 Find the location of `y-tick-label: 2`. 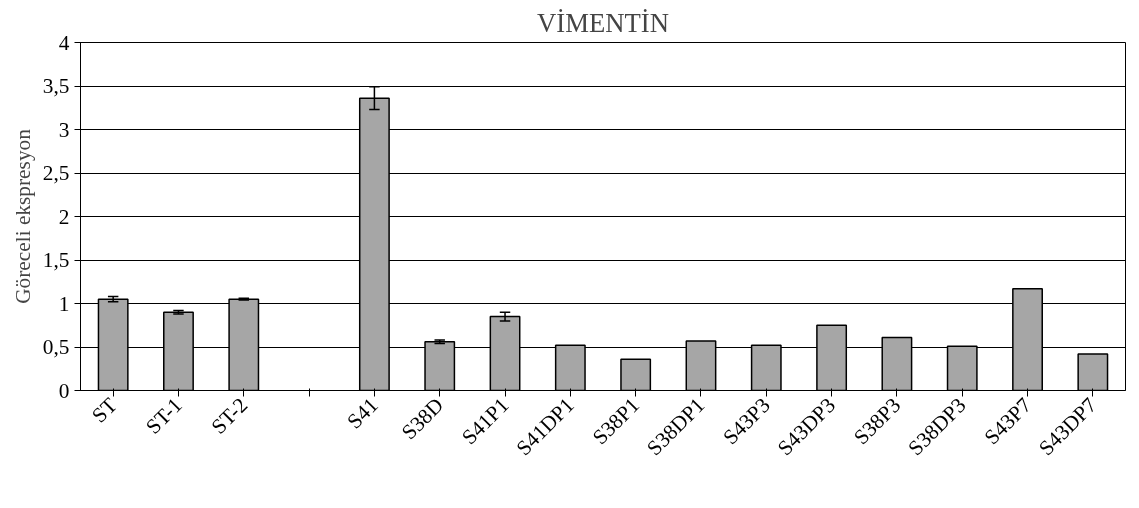

y-tick-label: 2 is located at coordinates (64, 216).